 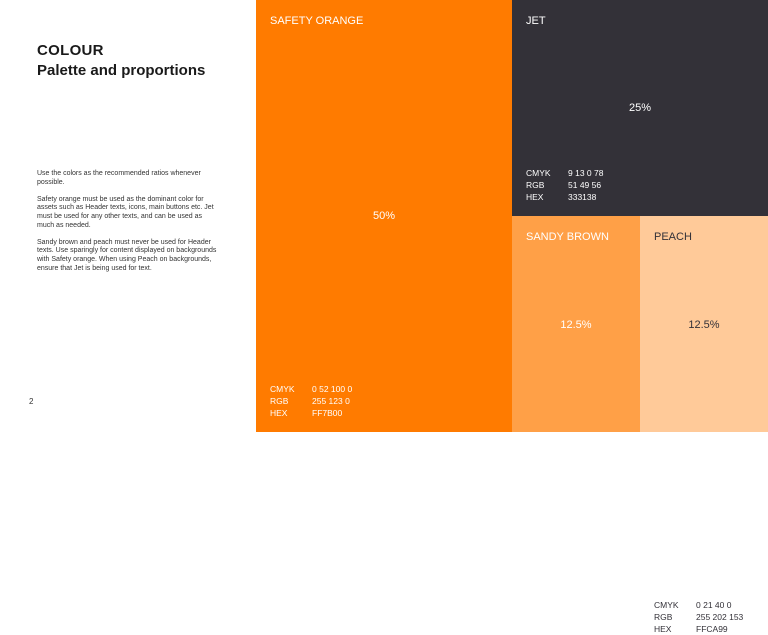 What do you see at coordinates (582, 197) in the screenshot?
I see `hex-value: 333138` at bounding box center [582, 197].